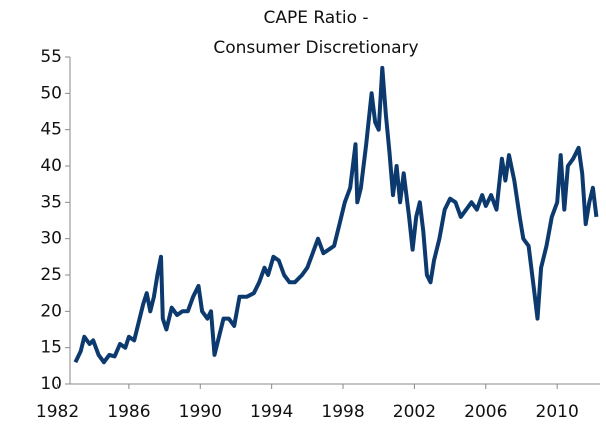 This screenshot has width=606, height=429. Describe the element at coordinates (51, 93) in the screenshot. I see `y-tick-label: 50` at that location.